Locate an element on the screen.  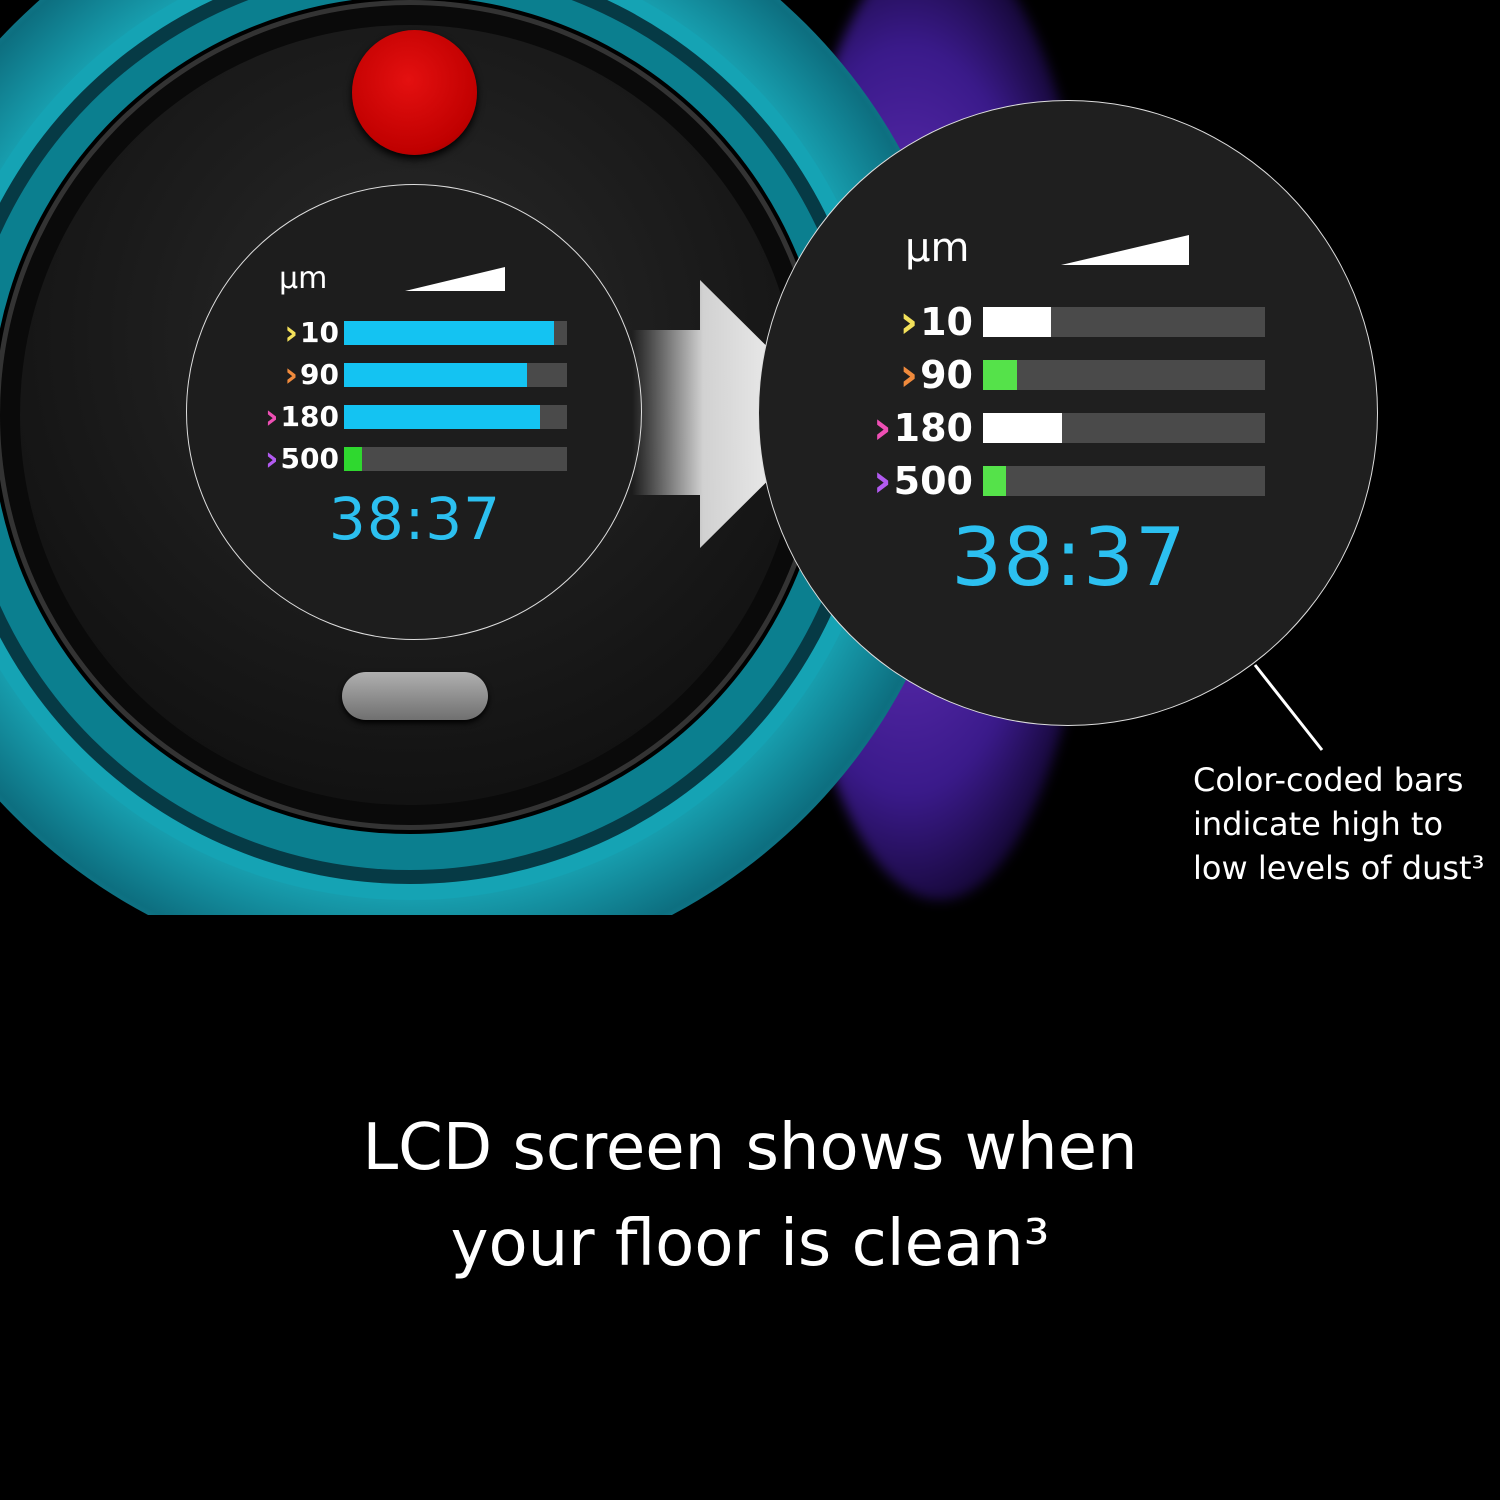
caption-line-1: LCD screen shows when is located at coordinates (750, 1148).